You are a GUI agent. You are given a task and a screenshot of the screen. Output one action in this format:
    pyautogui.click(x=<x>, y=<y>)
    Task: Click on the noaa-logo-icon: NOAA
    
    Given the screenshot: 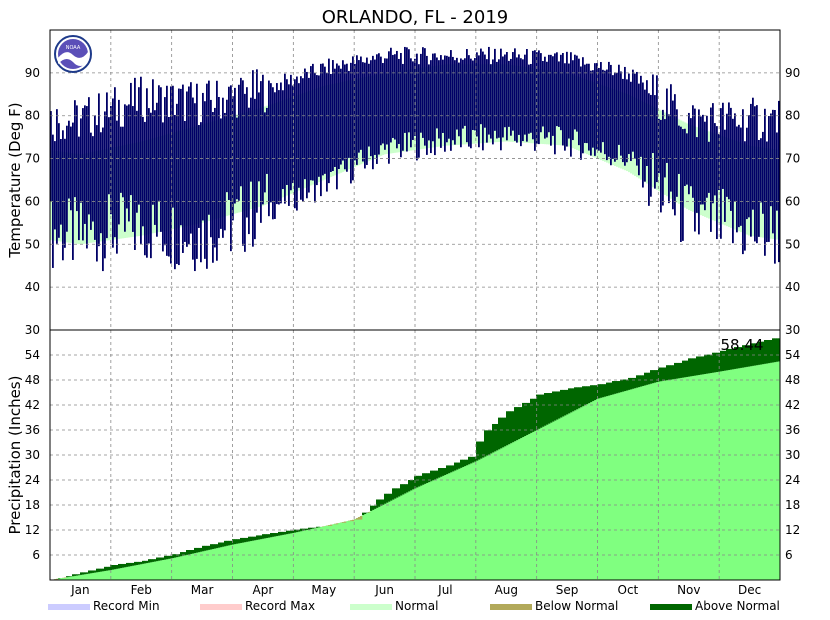 What is the action you would take?
    pyautogui.click(x=73, y=54)
    